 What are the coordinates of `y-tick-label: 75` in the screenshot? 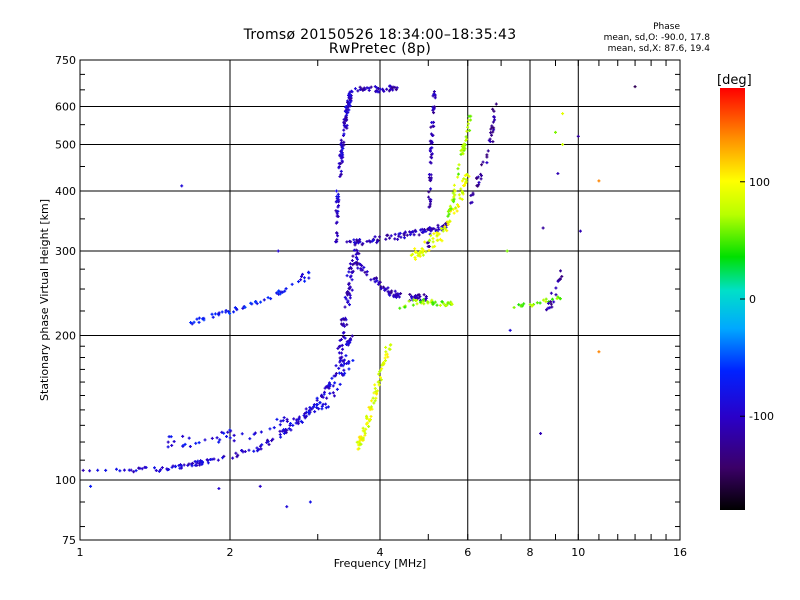 It's located at (69, 540).